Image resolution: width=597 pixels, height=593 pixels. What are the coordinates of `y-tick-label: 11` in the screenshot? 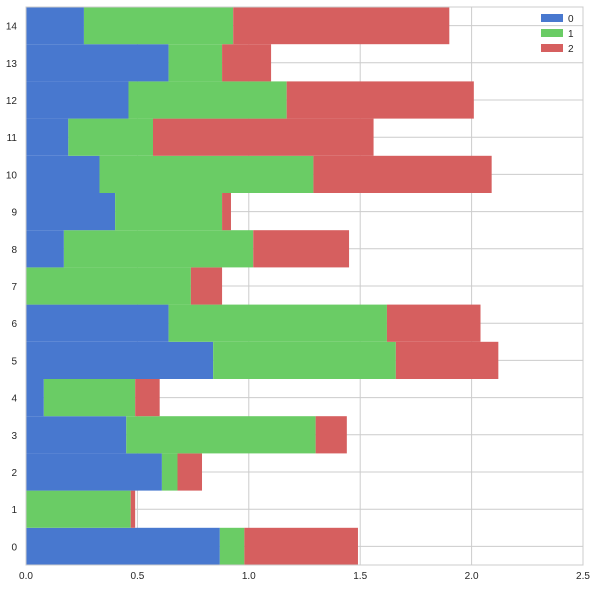 It's located at (12, 138).